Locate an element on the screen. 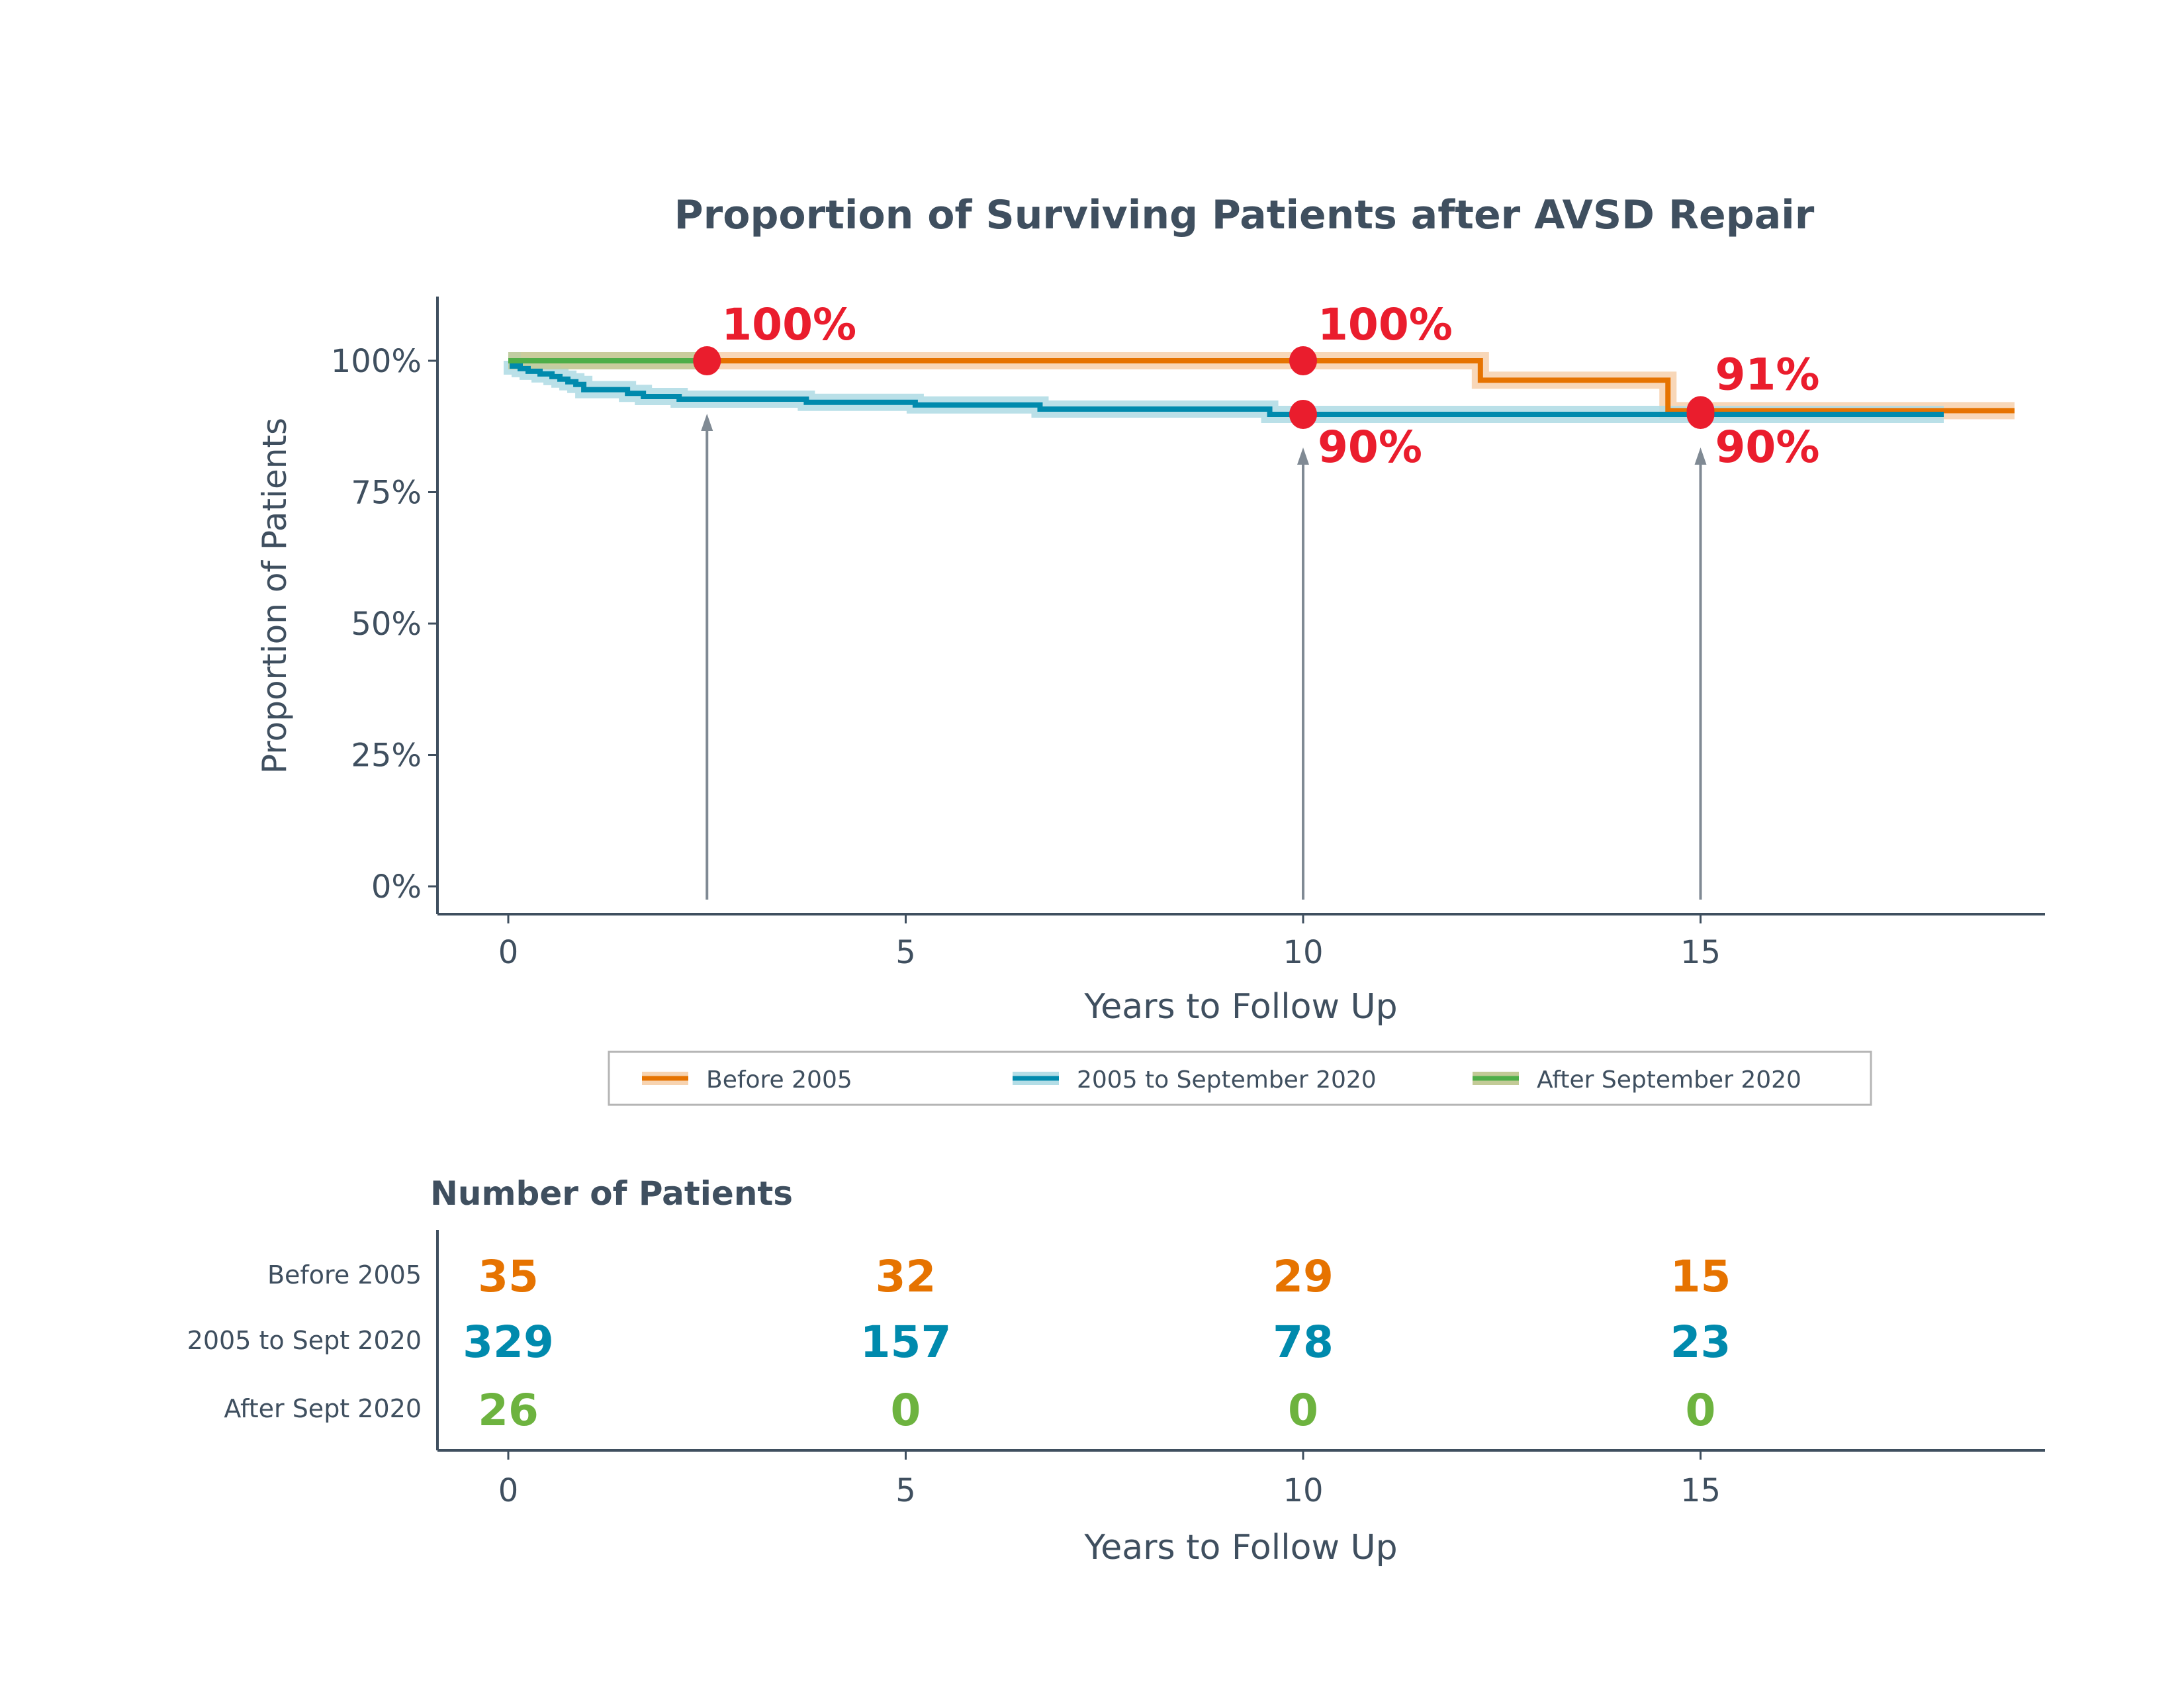 The height and width of the screenshot is (1688, 2184). table-x-axis-label: Years to Follow Up is located at coordinates (1240, 1548).